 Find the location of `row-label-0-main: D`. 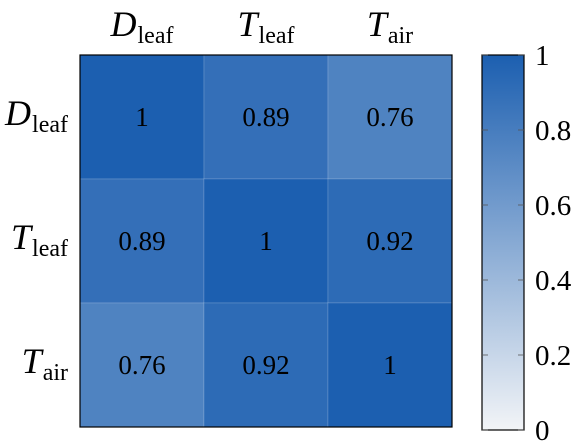

row-label-0-main: D is located at coordinates (17, 113).